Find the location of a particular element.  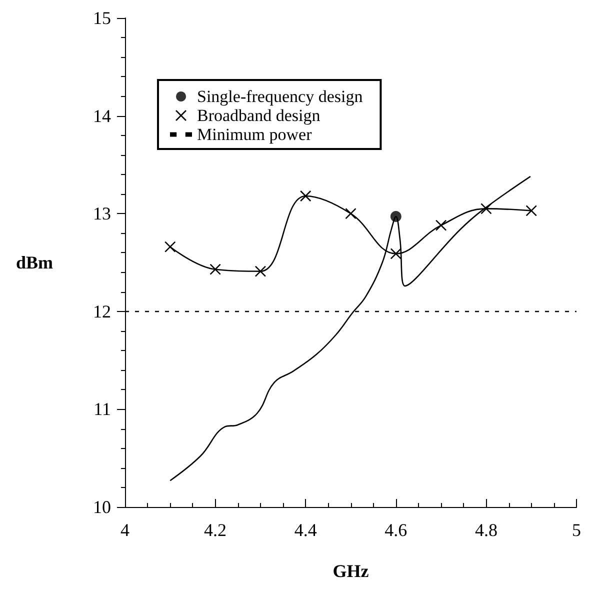

x-tick-label: 4.2 is located at coordinates (215, 530).